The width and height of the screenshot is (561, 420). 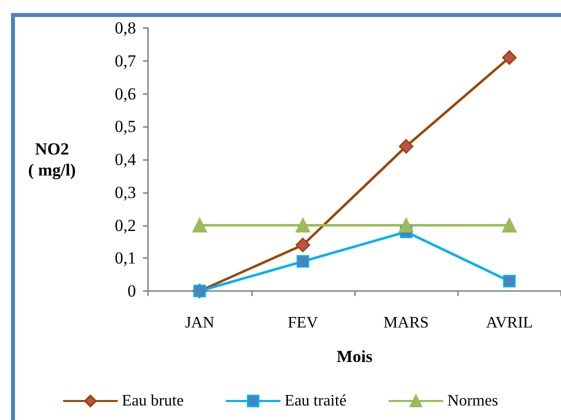 What do you see at coordinates (354, 356) in the screenshot?
I see `x-axis-title: Mois` at bounding box center [354, 356].